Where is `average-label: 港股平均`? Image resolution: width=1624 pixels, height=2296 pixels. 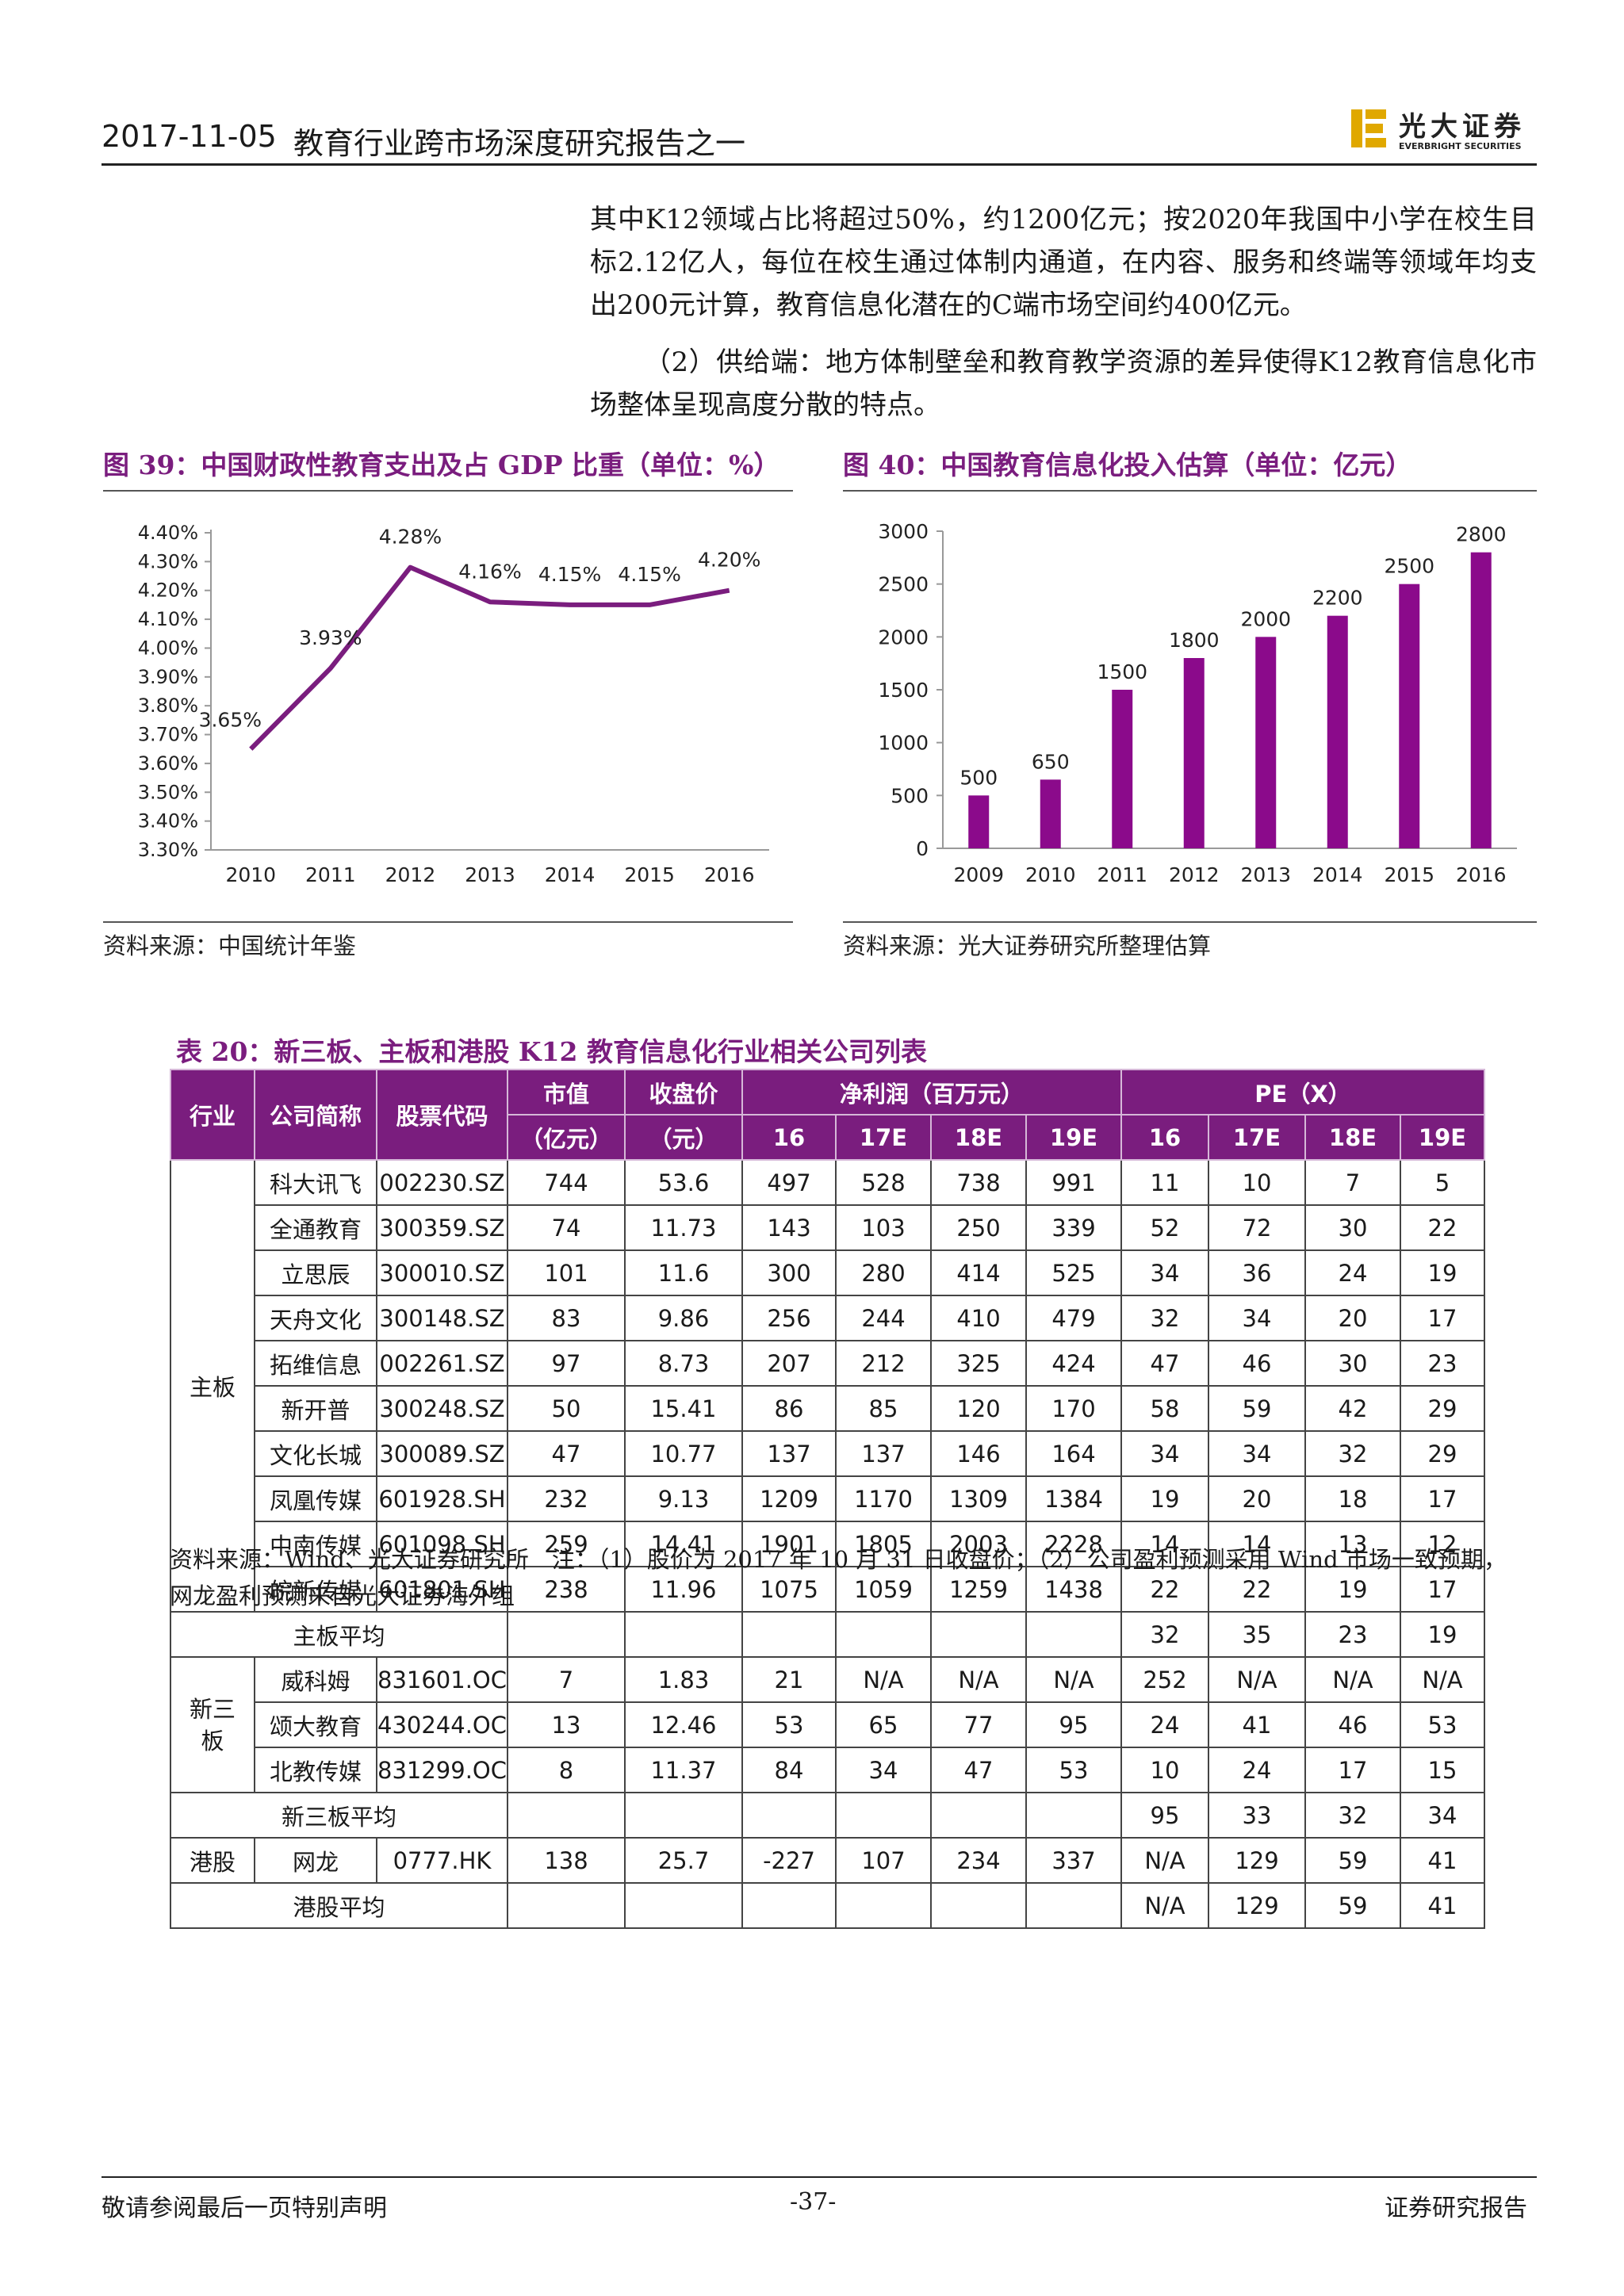
average-label: 港股平均 is located at coordinates (339, 1906).